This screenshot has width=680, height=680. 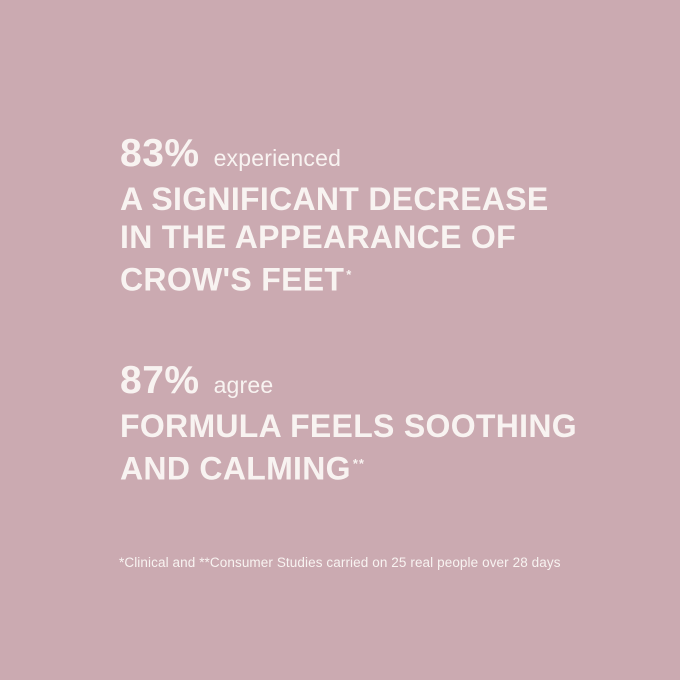 I want to click on claim-line: AND CALMING **, so click(x=380, y=466).